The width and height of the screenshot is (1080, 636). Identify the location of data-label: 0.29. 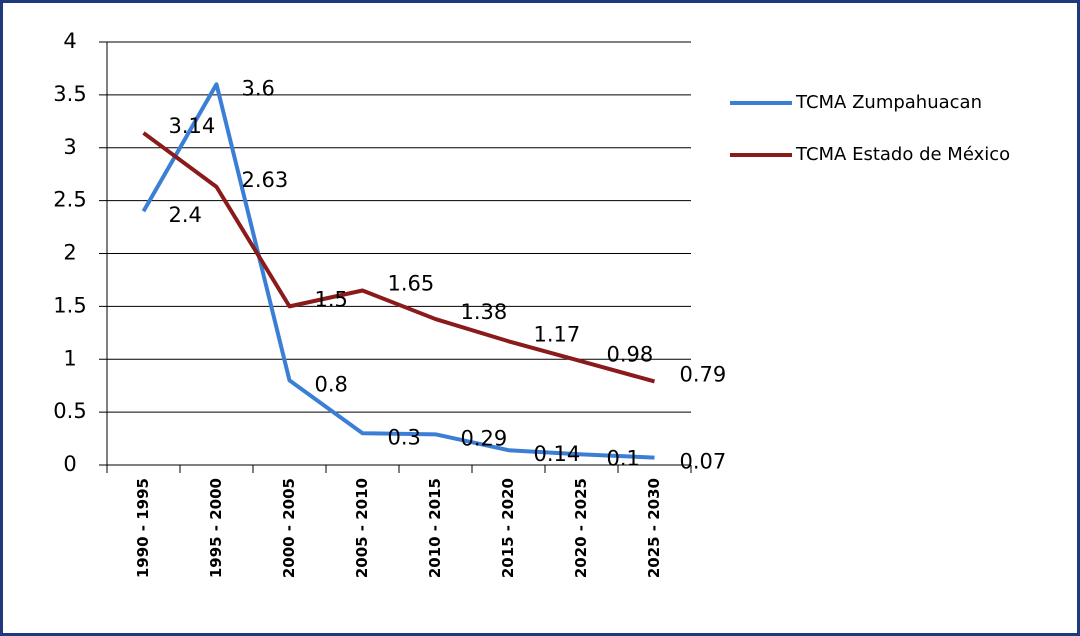
(484, 438).